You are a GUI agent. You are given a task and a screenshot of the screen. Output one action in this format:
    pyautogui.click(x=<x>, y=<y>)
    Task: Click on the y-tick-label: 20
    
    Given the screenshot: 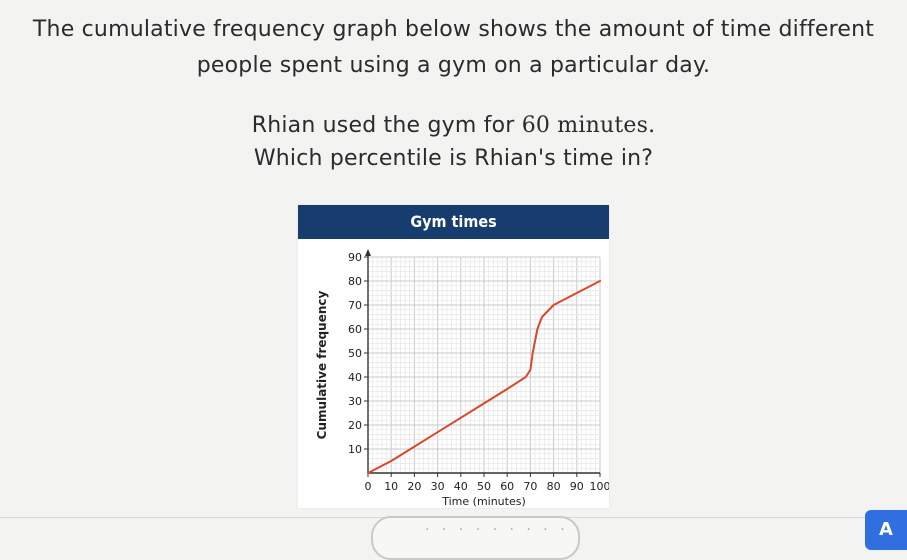 What is the action you would take?
    pyautogui.click(x=355, y=425)
    